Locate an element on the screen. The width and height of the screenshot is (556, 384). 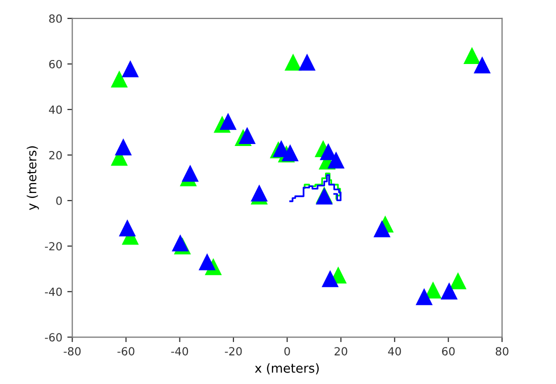
x-tick-label: 20 is located at coordinates (341, 351).